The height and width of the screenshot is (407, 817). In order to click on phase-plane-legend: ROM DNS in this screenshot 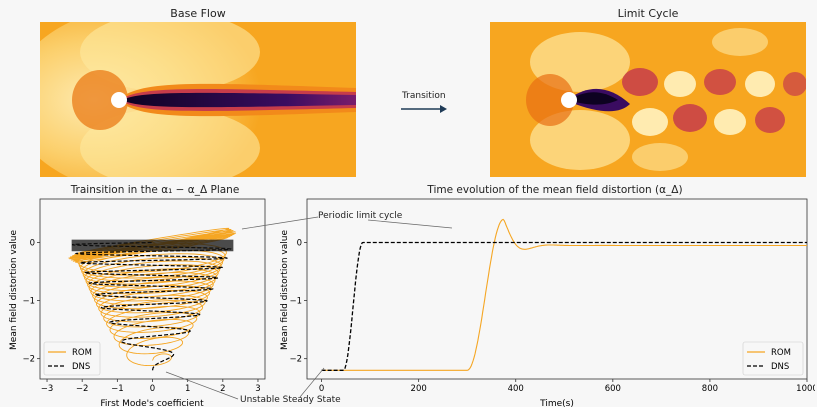, I will do `click(72, 358)`.